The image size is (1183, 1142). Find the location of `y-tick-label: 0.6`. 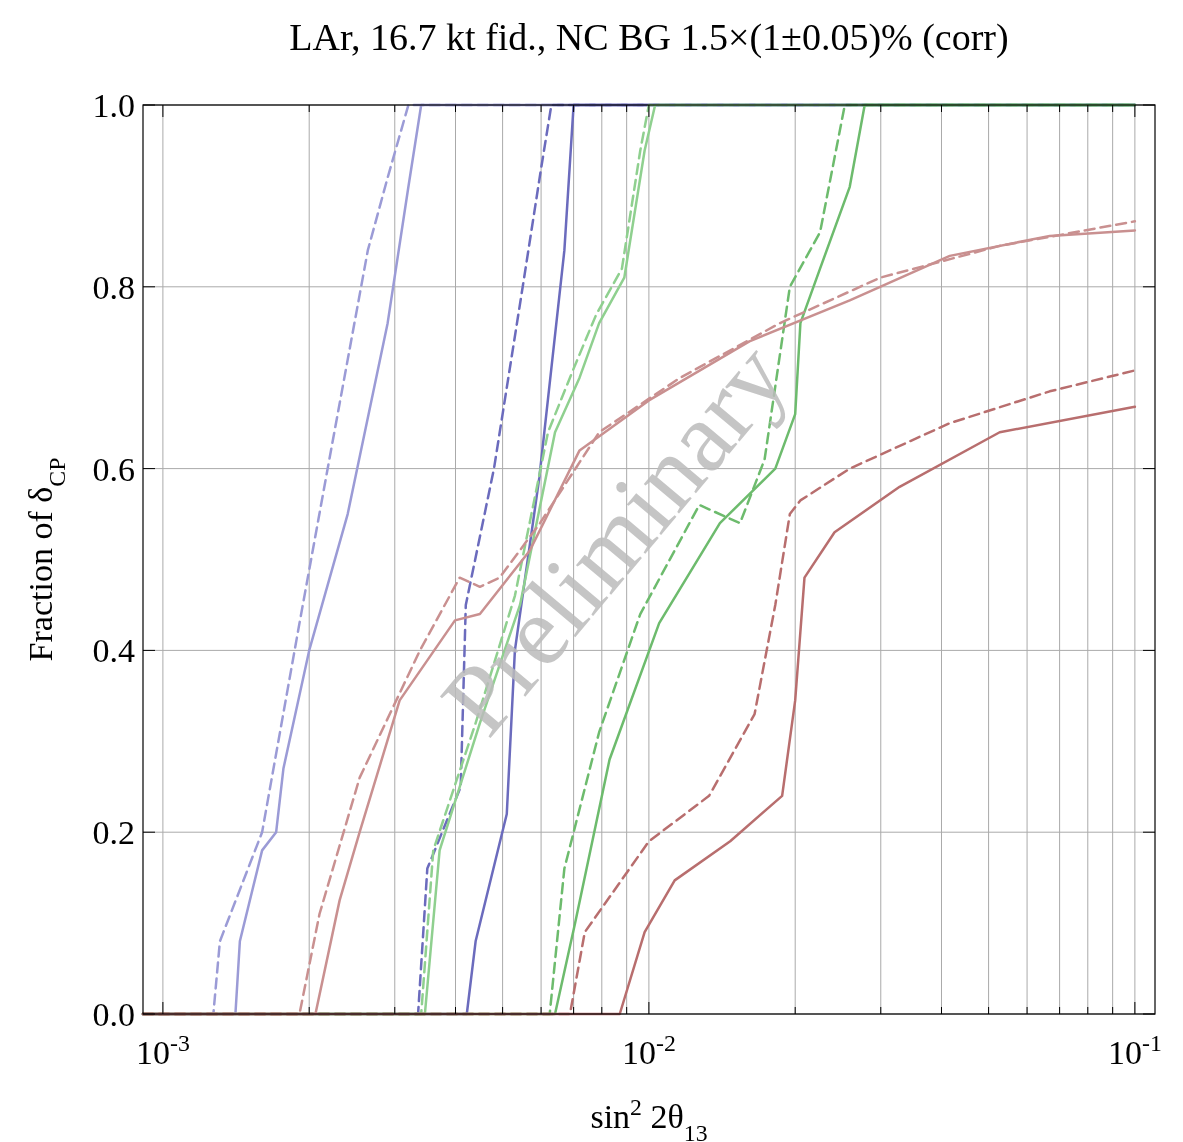

y-tick-label: 0.6 is located at coordinates (113, 469).